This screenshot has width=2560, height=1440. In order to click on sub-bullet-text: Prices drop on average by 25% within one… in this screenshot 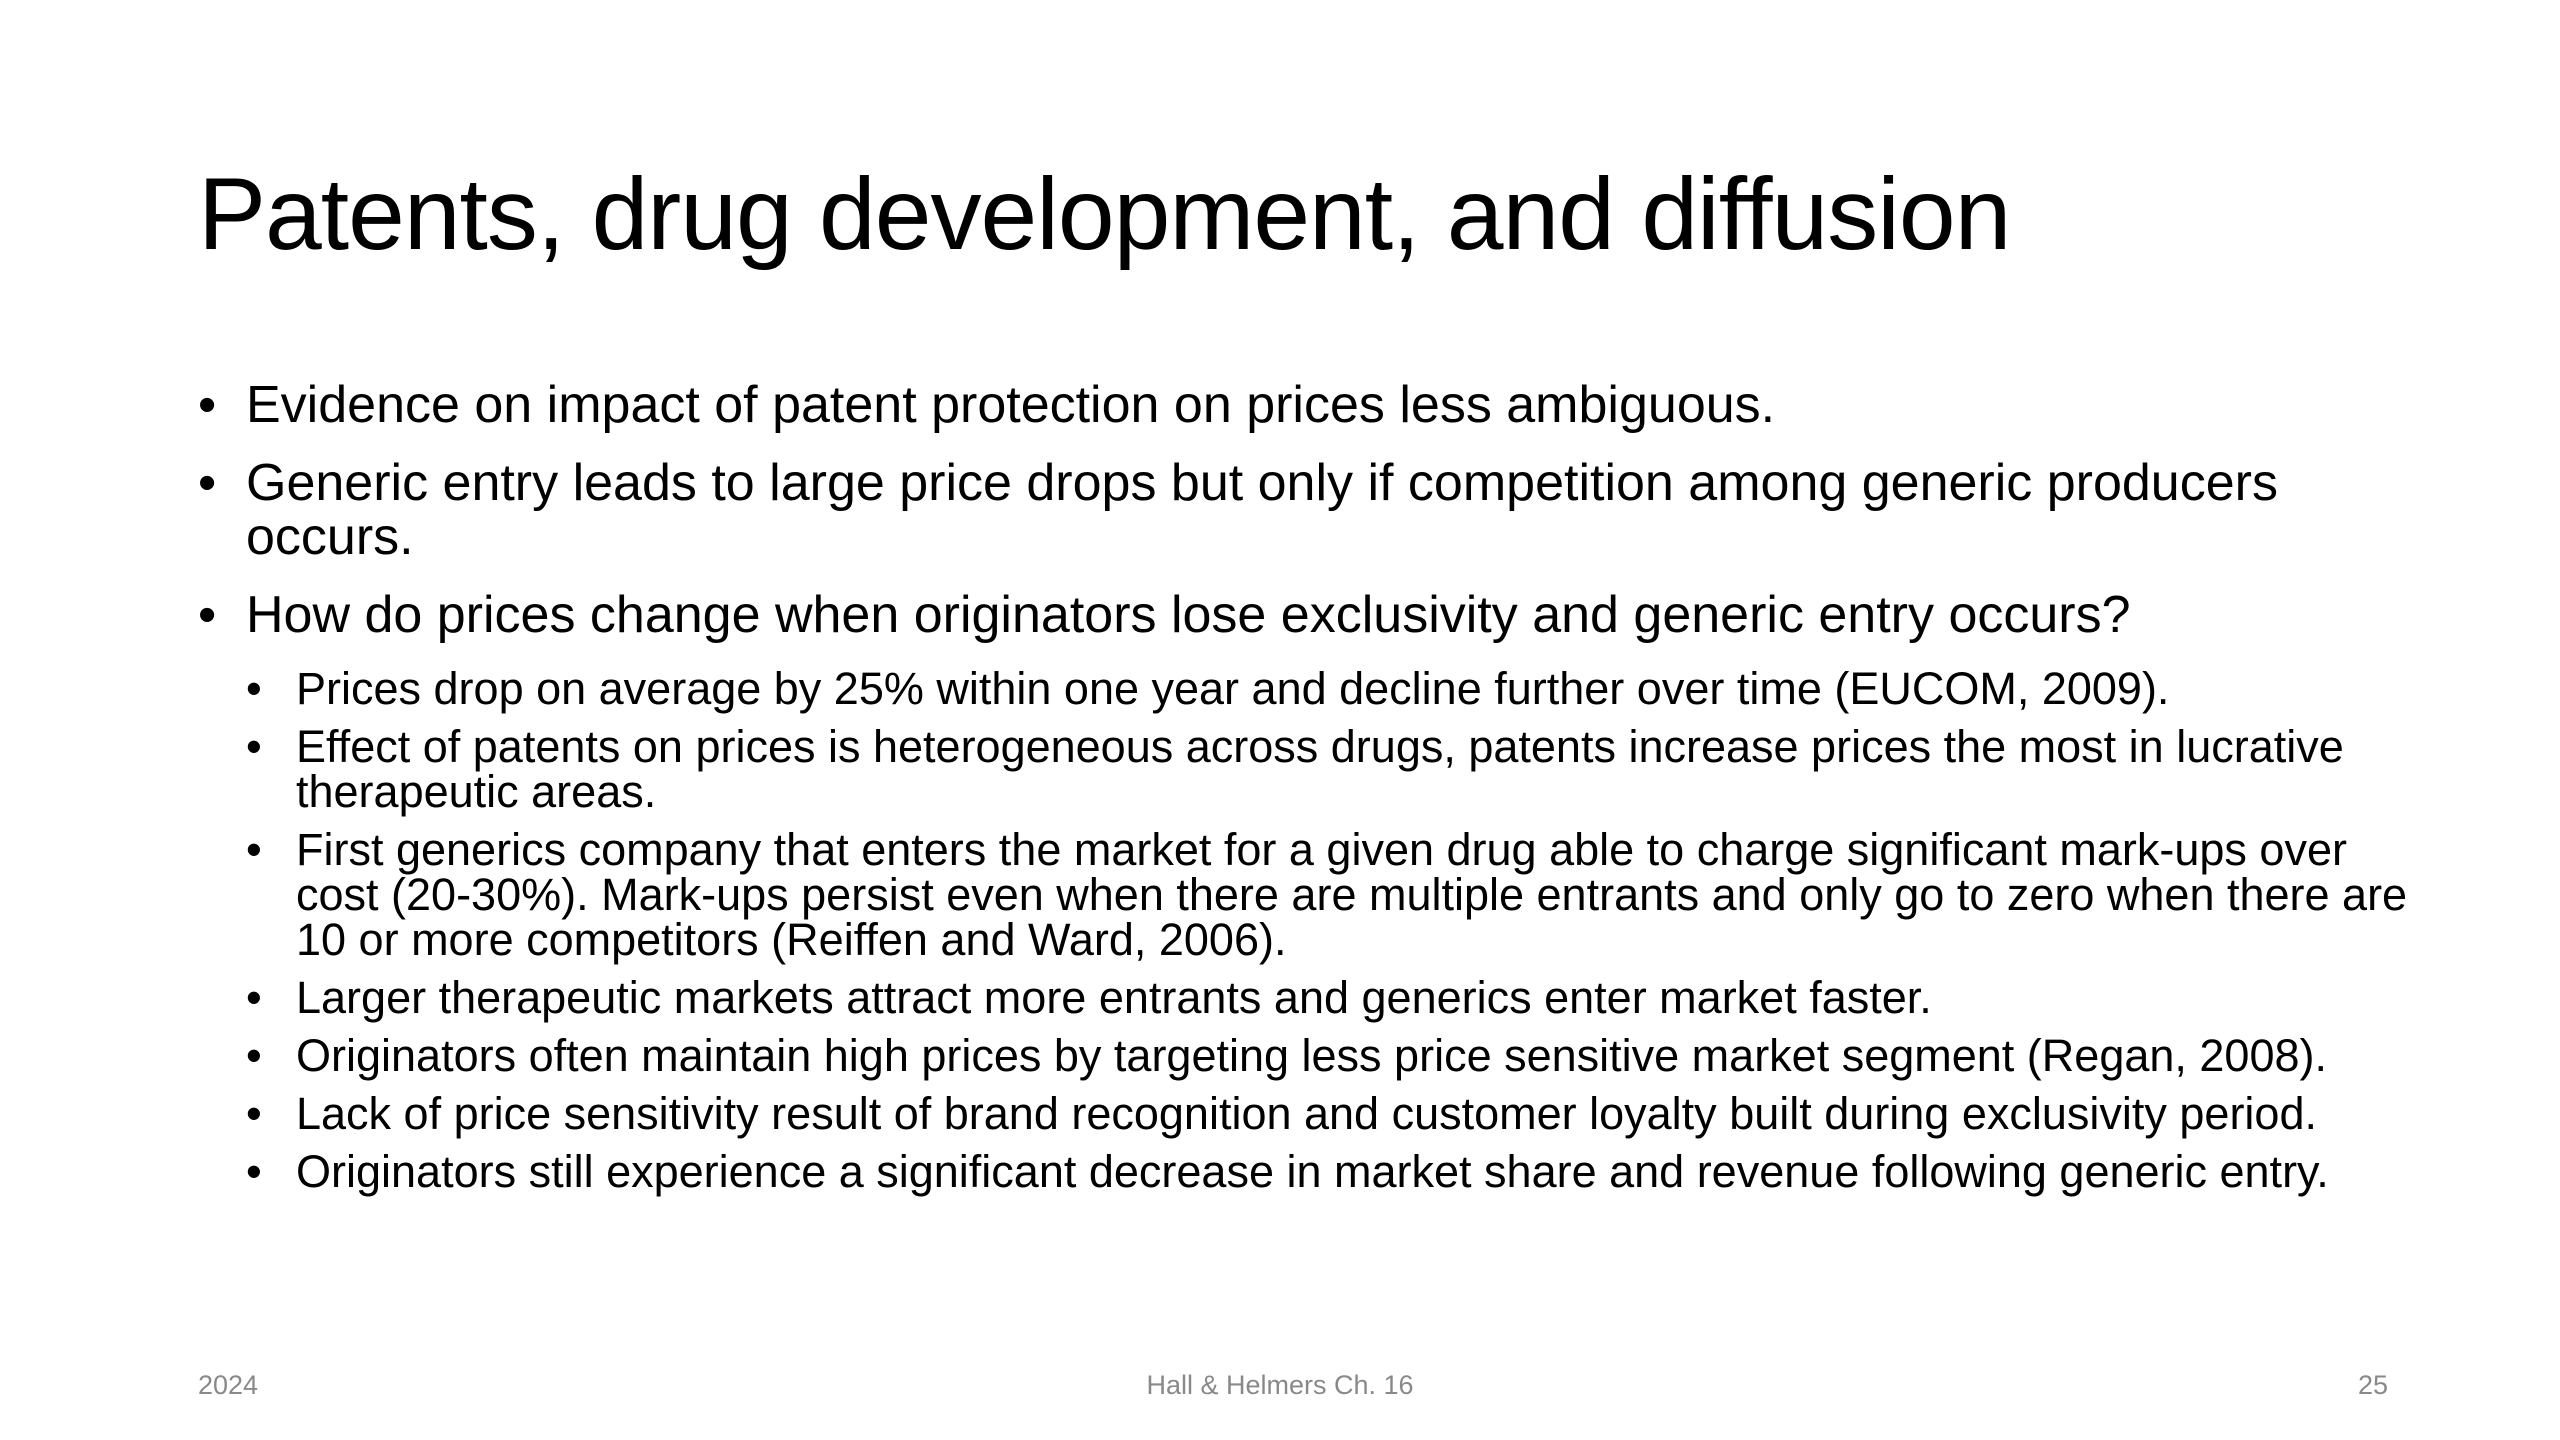, I will do `click(1233, 688)`.